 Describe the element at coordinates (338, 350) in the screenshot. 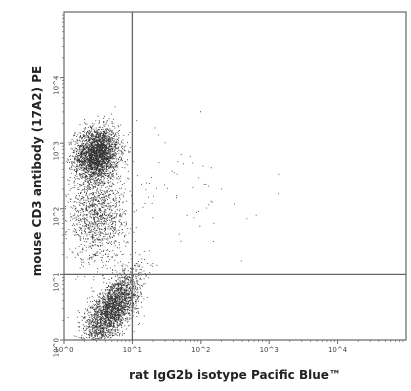

I see `x-tick-label: 10^4` at that location.